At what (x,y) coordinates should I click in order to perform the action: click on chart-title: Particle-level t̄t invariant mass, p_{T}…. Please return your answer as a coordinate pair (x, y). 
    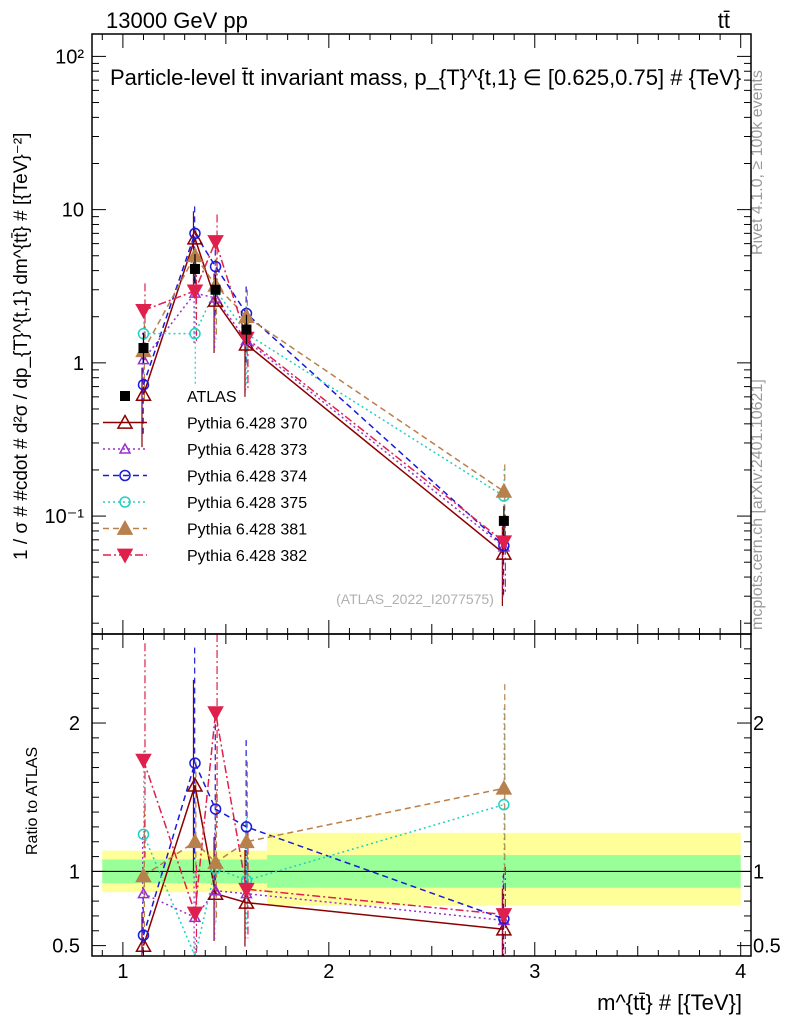
    Looking at the image, I should click on (425, 77).